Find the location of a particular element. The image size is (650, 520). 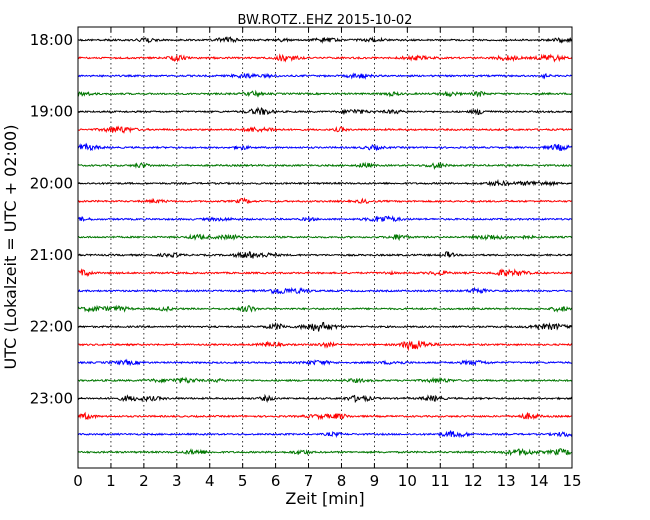

y-tick-label: 22:00 is located at coordinates (51, 327).